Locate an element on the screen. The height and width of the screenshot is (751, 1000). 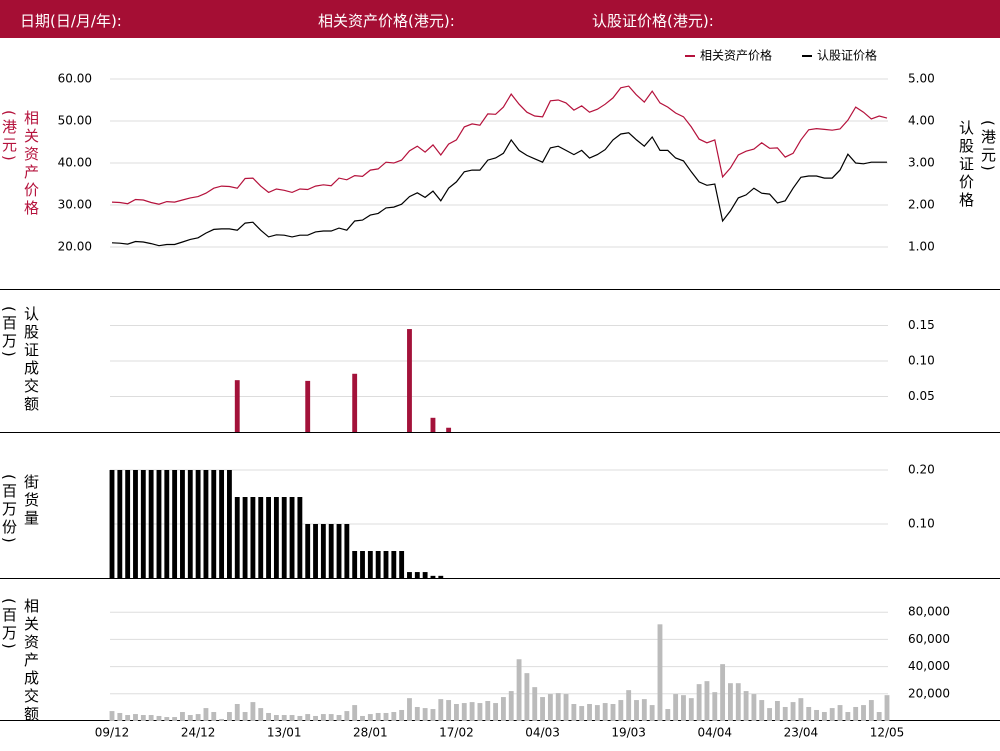
tick-label: 30.00 is located at coordinates (75, 205).